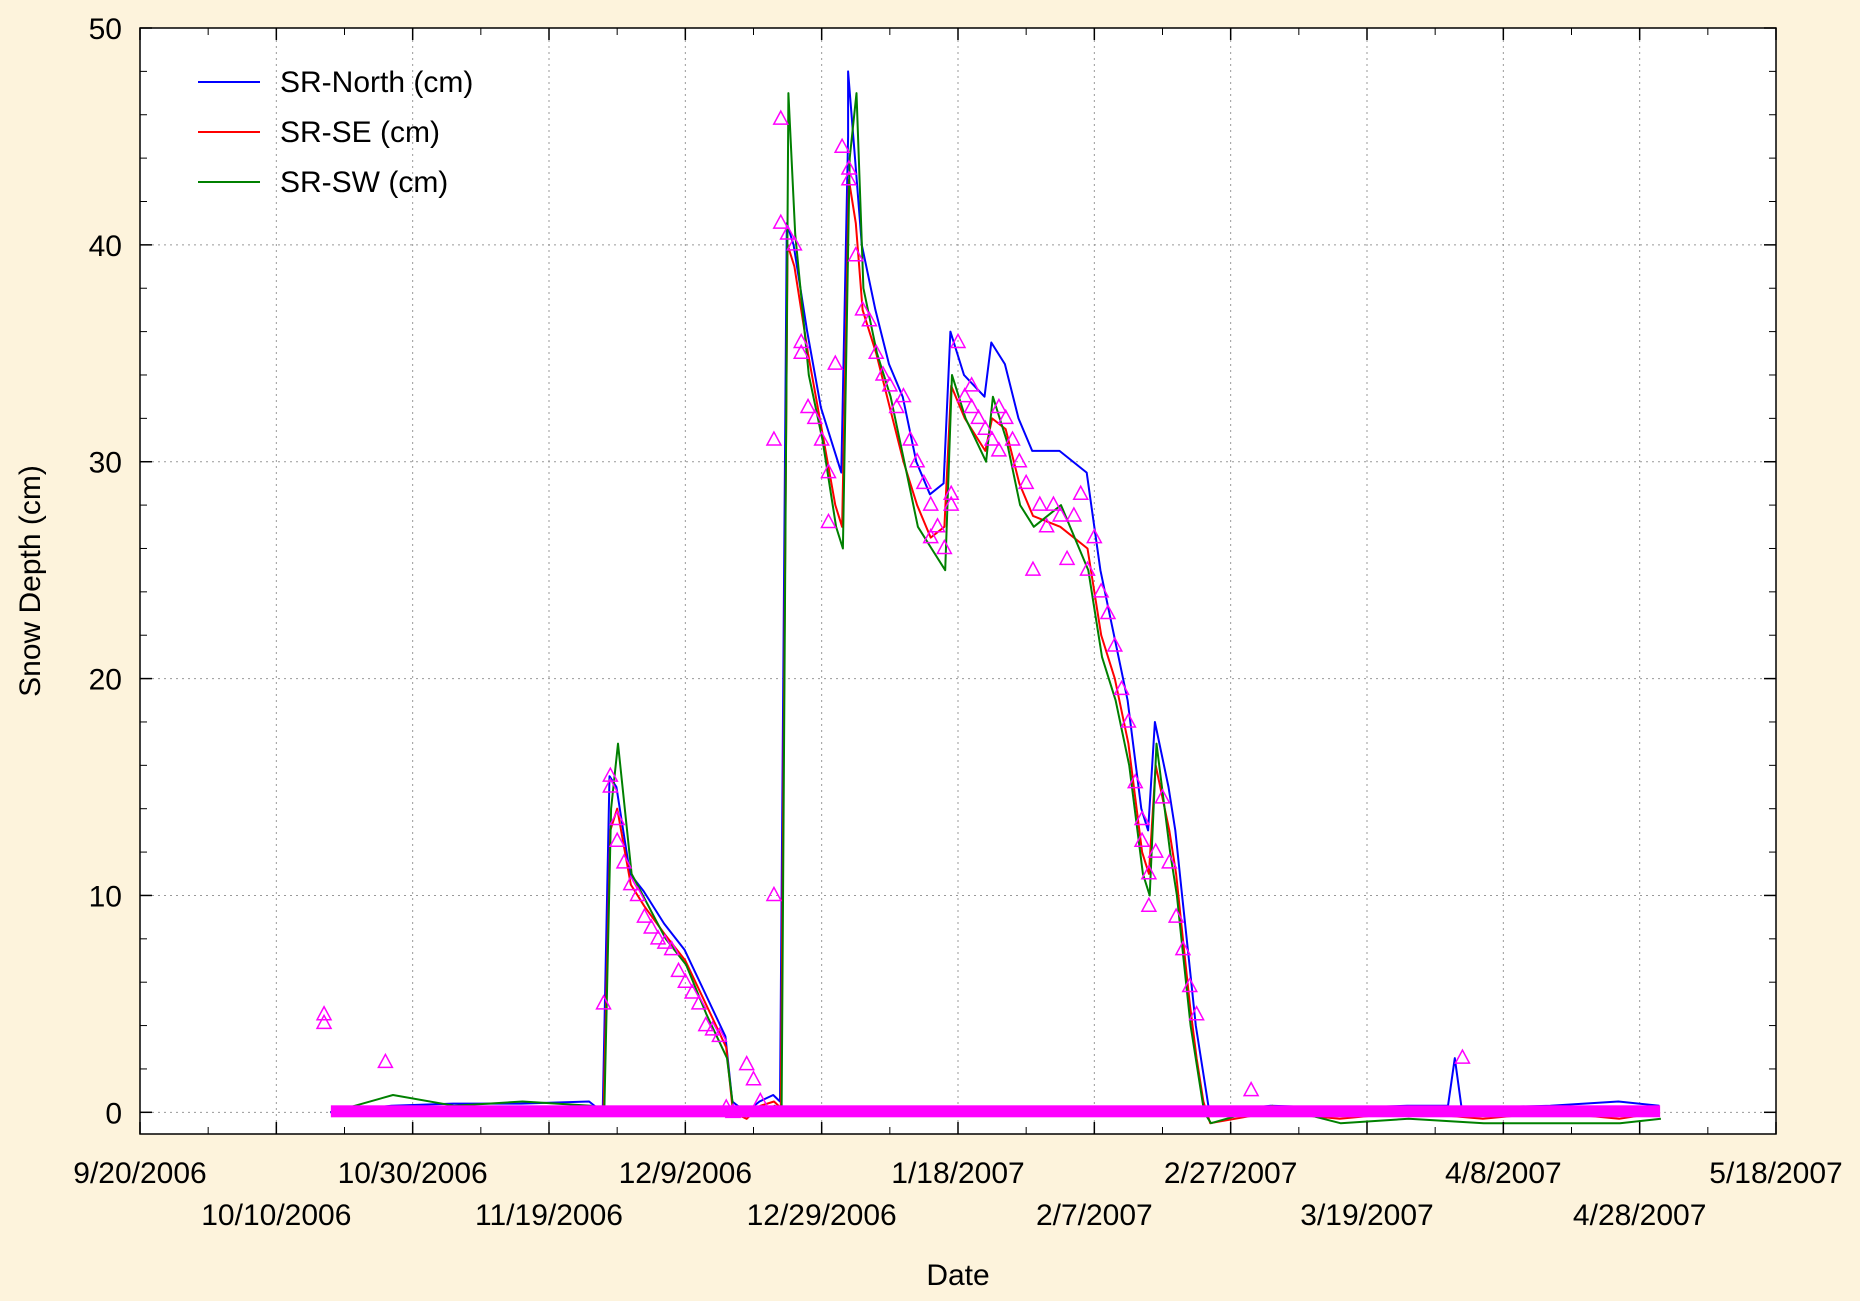 The height and width of the screenshot is (1301, 1860). I want to click on x-tick-label: 9/20/2006, so click(139, 1173).